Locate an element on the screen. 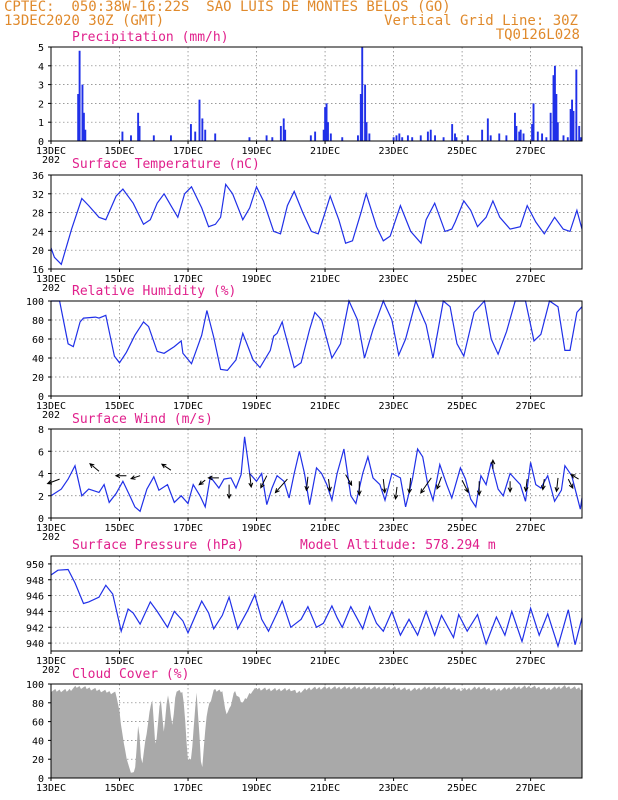 Image resolution: width=618 pixels, height=800 pixels. y-tick-label: 0 is located at coordinates (41, 397).